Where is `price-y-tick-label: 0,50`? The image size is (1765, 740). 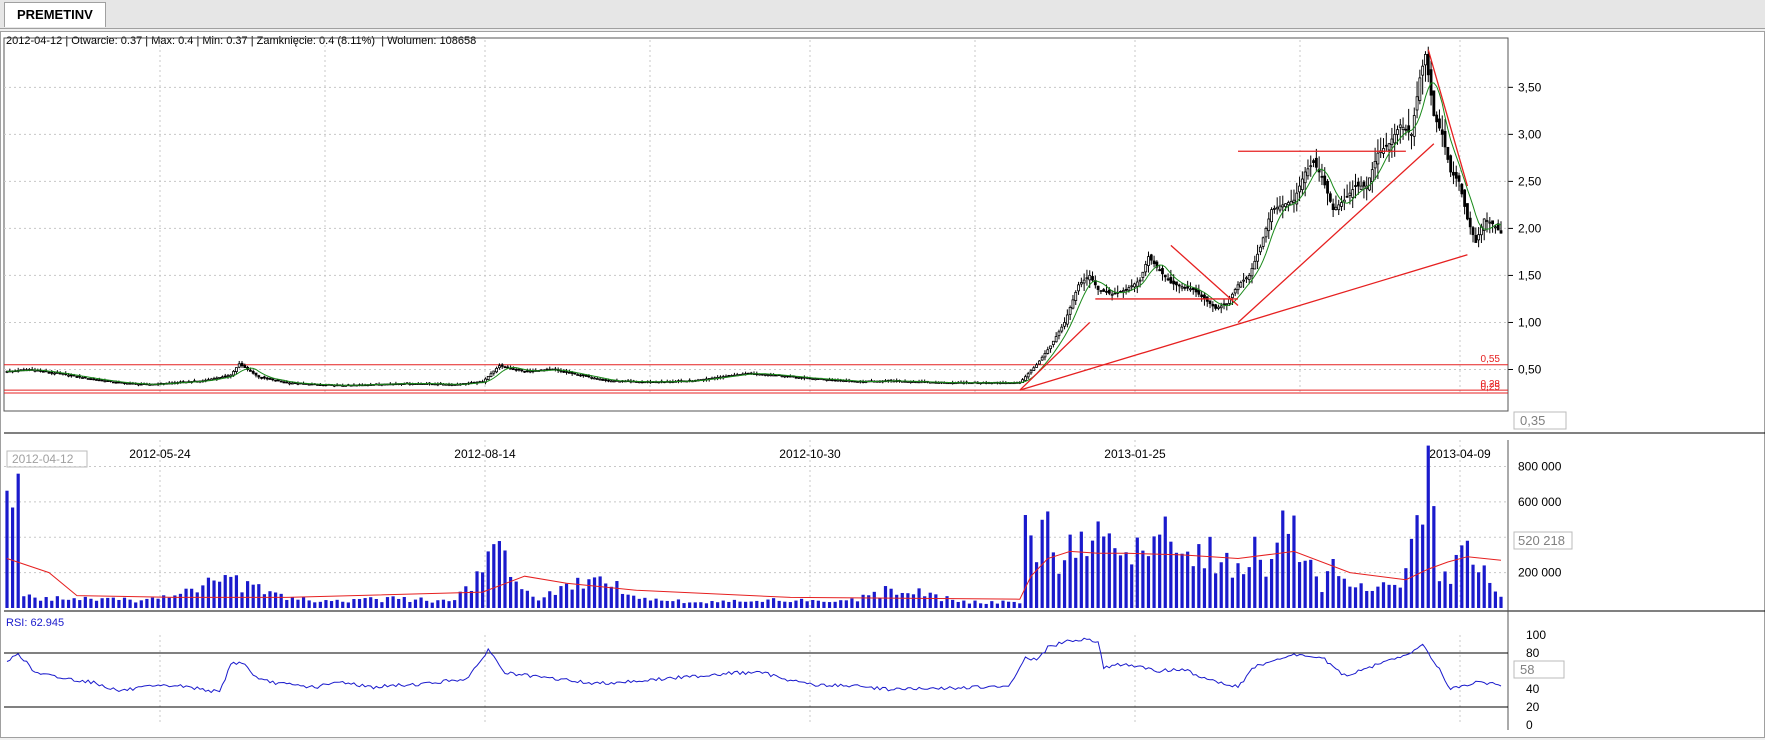
price-y-tick-label: 0,50 is located at coordinates (1530, 369).